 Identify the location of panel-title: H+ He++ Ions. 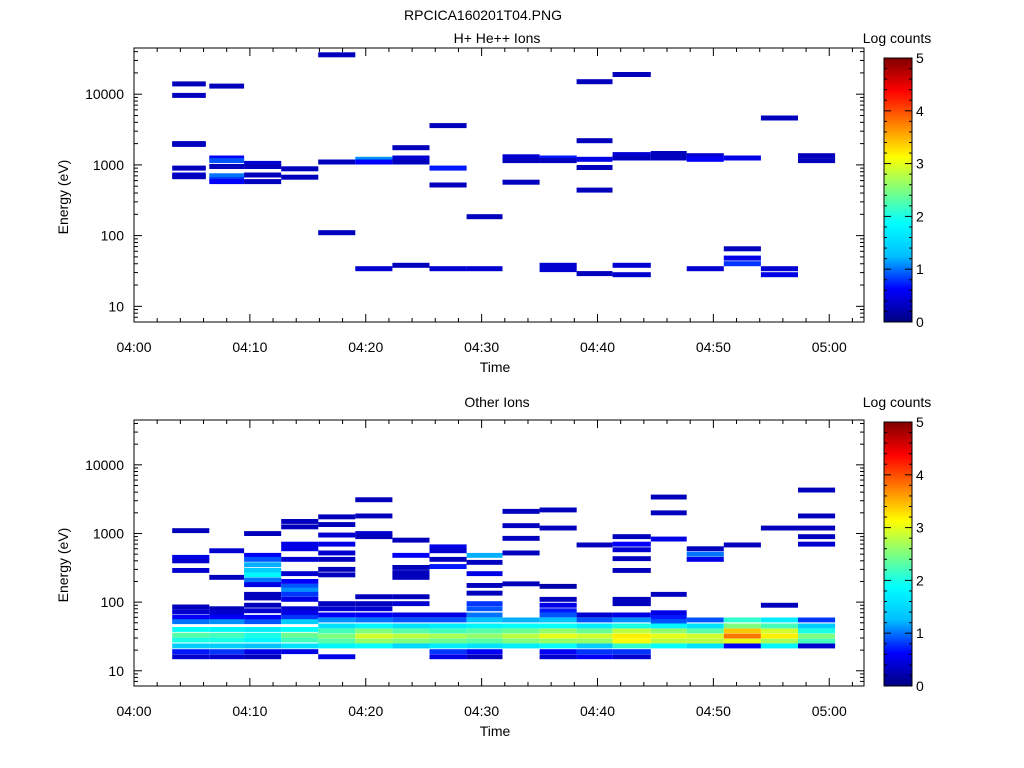
(497, 38).